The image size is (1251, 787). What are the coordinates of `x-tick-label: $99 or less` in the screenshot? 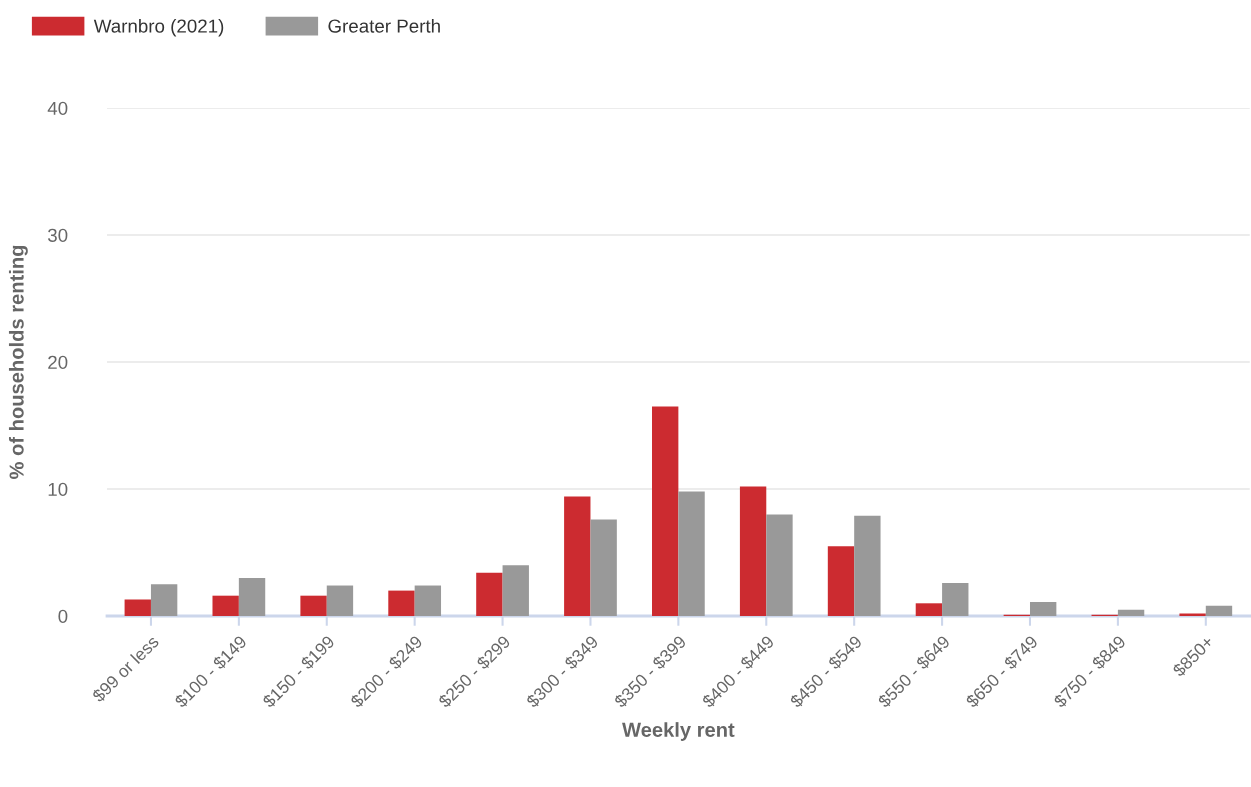 It's located at (125, 669).